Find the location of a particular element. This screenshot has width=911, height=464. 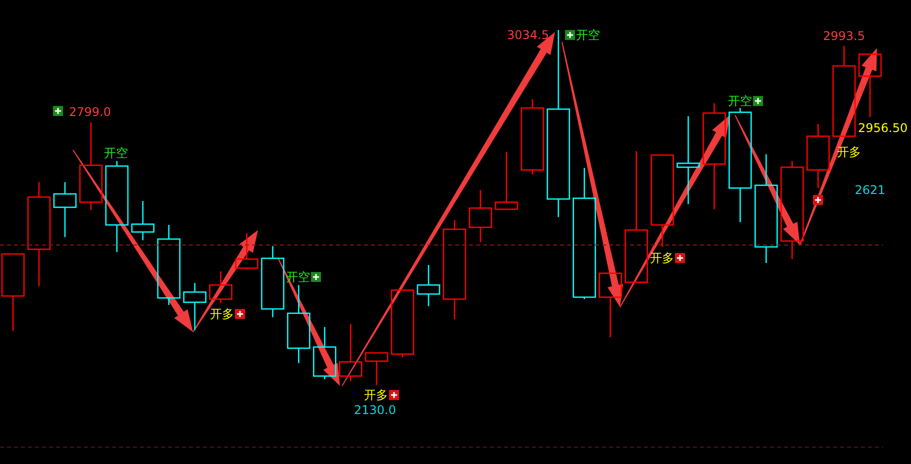

annotation: 3034.5 is located at coordinates (528, 35).